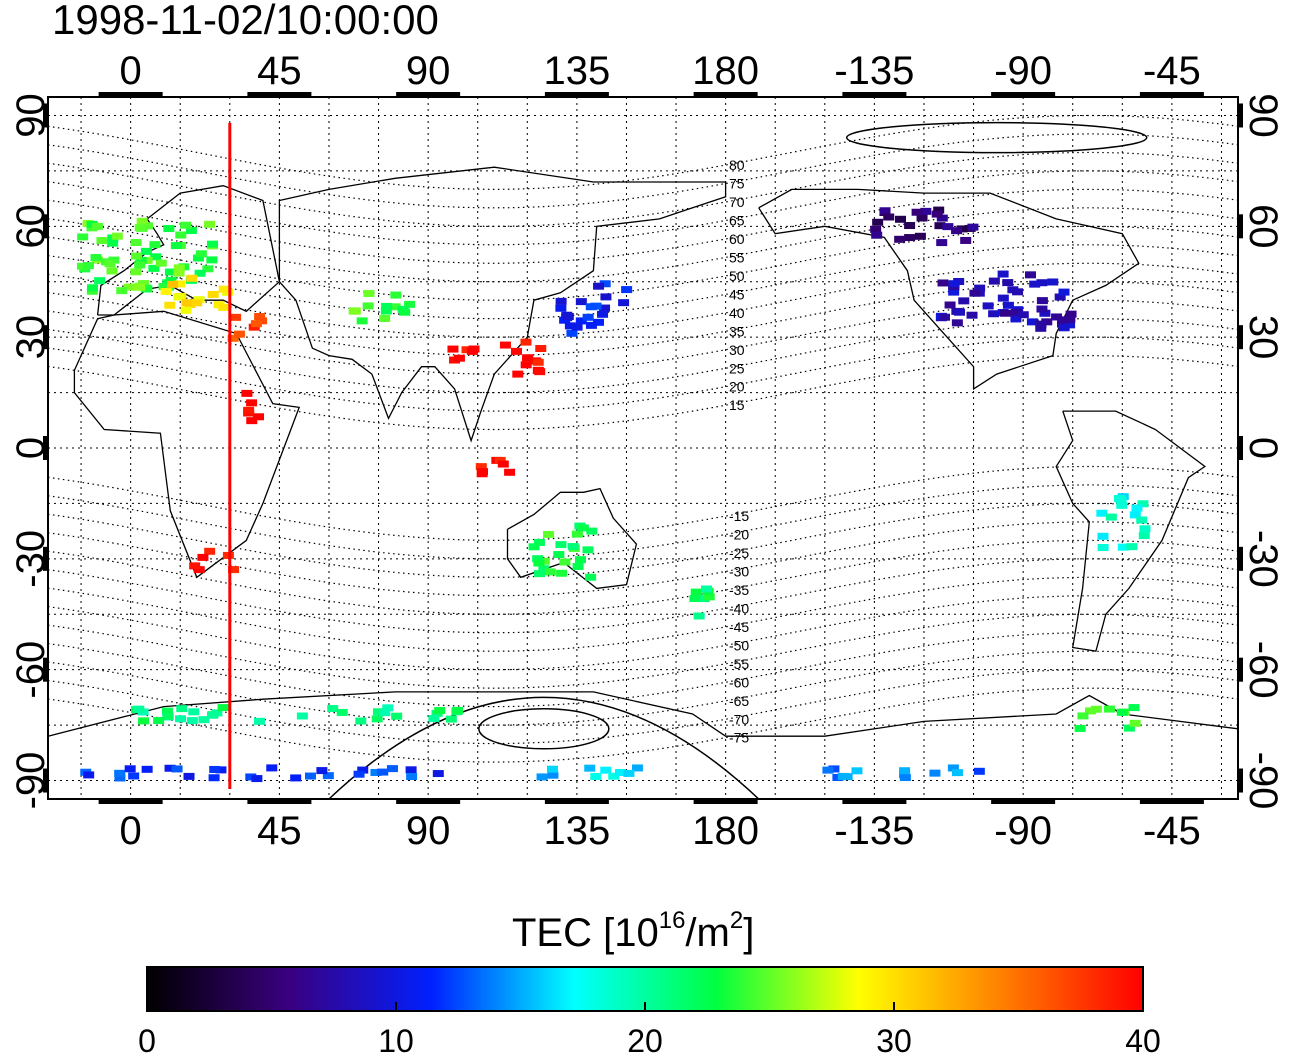  I want to click on bottom-lon-label: -135, so click(874, 831).